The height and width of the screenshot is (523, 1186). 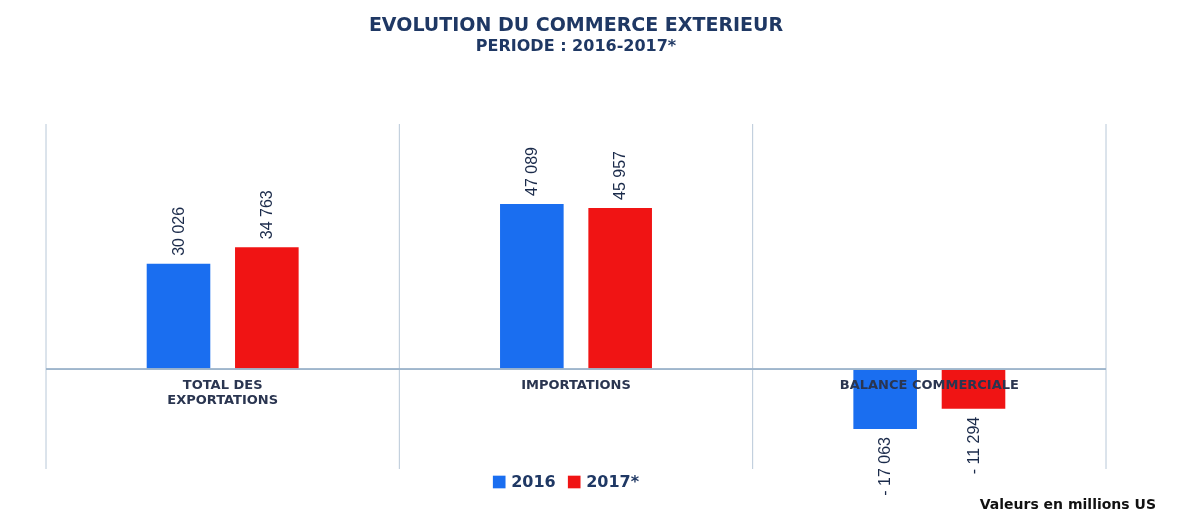 What do you see at coordinates (576, 385) in the screenshot?
I see `x-tick-label: IMPORTATIONS` at bounding box center [576, 385].